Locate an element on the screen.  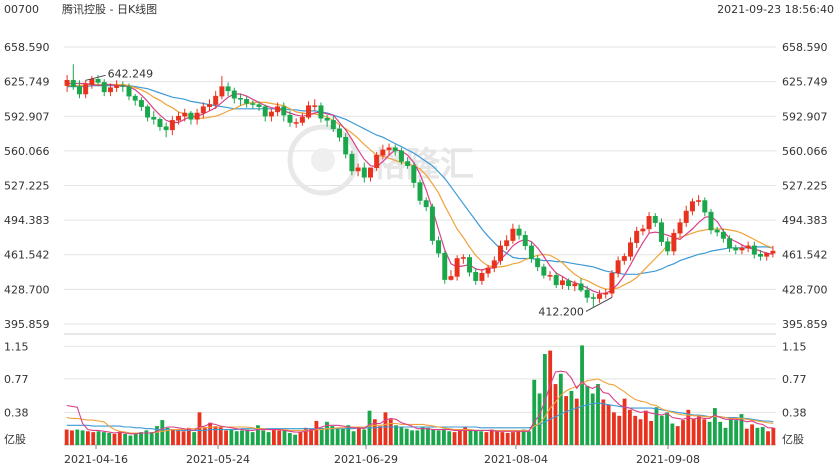
price-tick-label-left: 625.749 is located at coordinates (27, 82).